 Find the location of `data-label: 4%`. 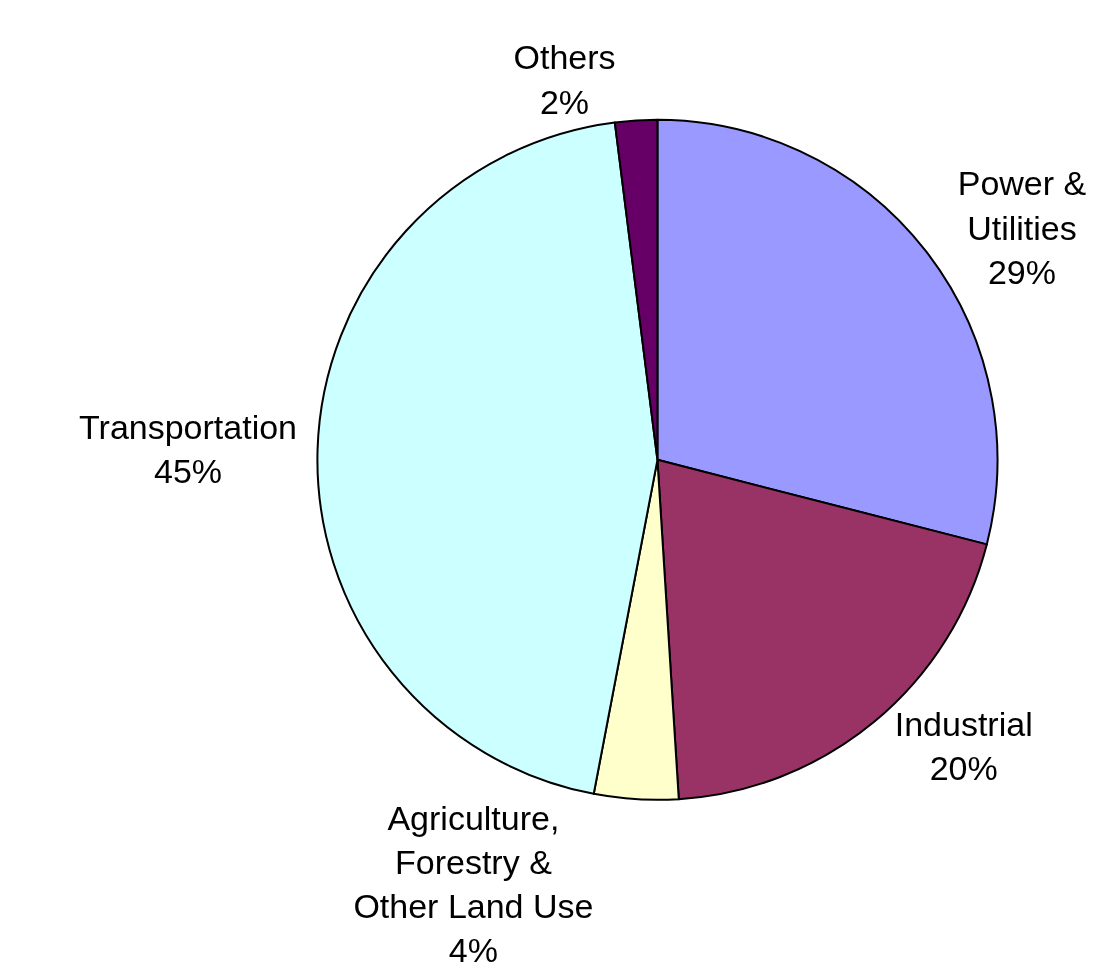

data-label: 4% is located at coordinates (473, 948).